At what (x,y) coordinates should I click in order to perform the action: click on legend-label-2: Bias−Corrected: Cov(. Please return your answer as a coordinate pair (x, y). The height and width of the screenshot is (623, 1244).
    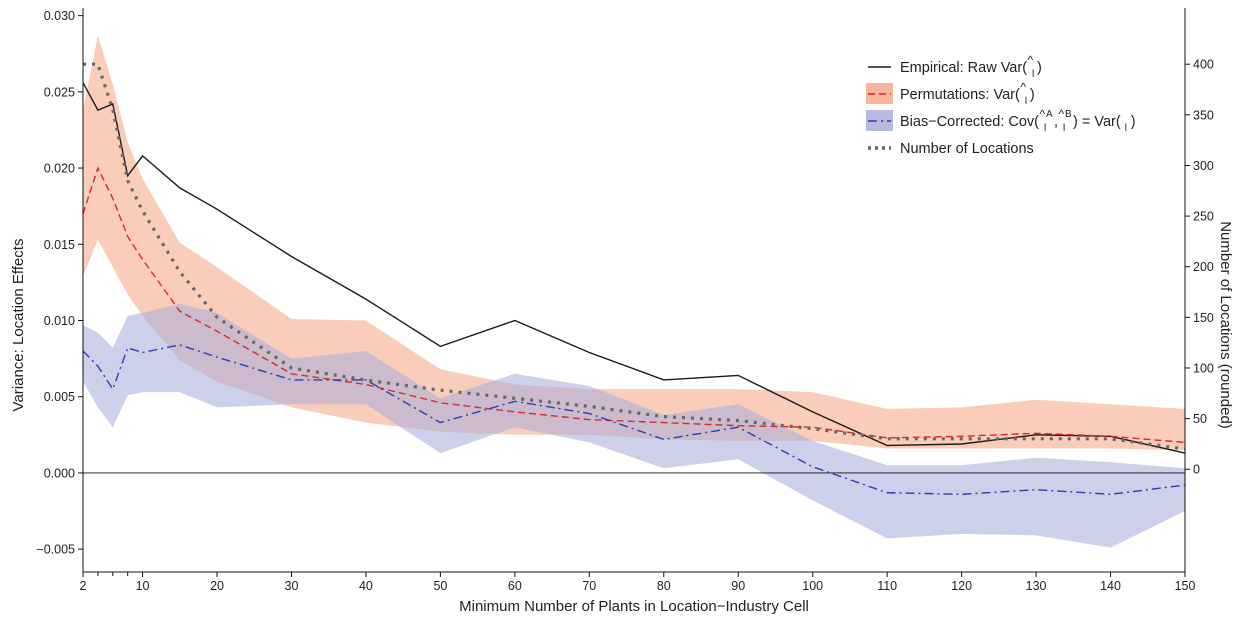
    Looking at the image, I should click on (969, 122).